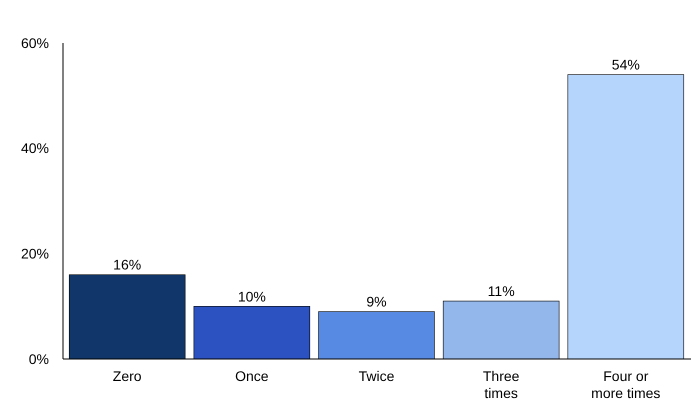 This screenshot has height=409, width=691. I want to click on x-tick-label: Zero, so click(127, 376).